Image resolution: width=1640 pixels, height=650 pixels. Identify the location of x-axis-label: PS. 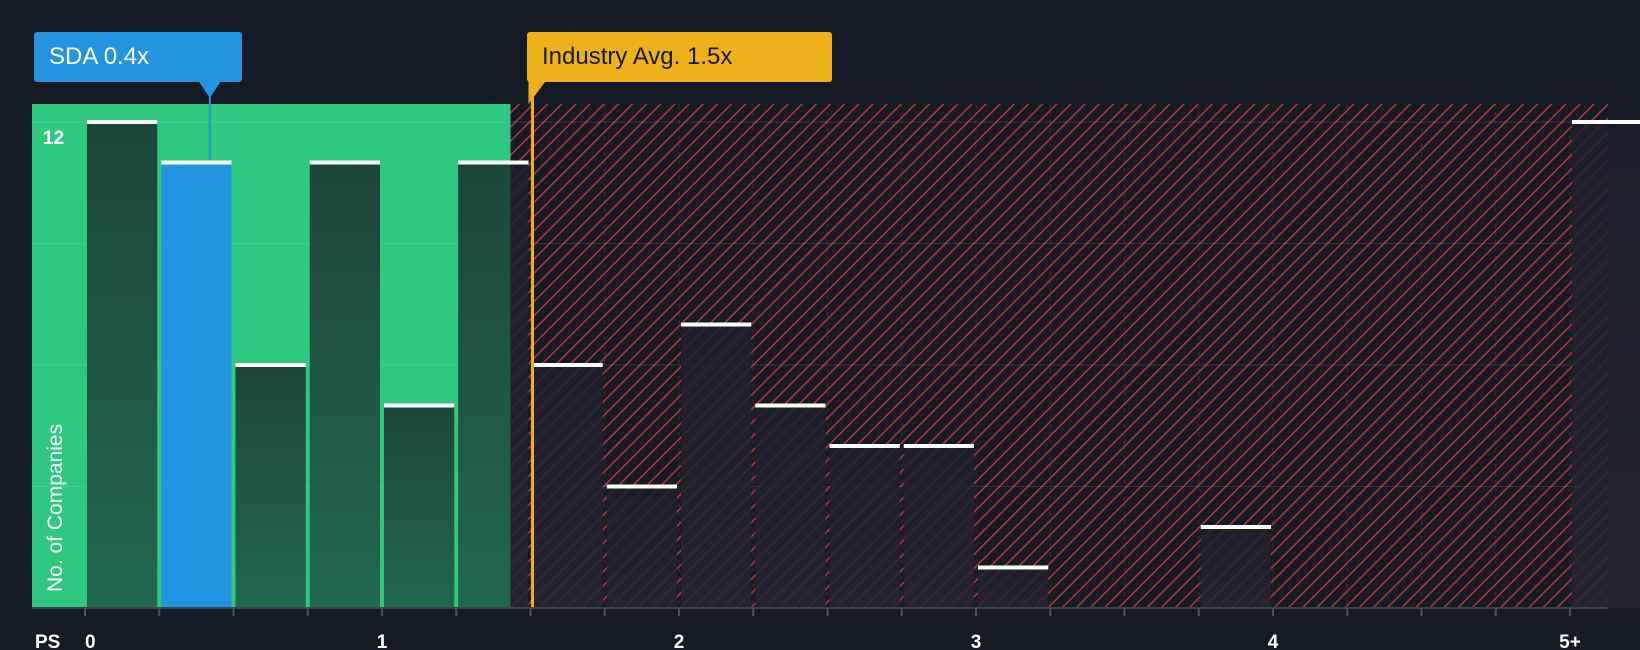
(47, 641).